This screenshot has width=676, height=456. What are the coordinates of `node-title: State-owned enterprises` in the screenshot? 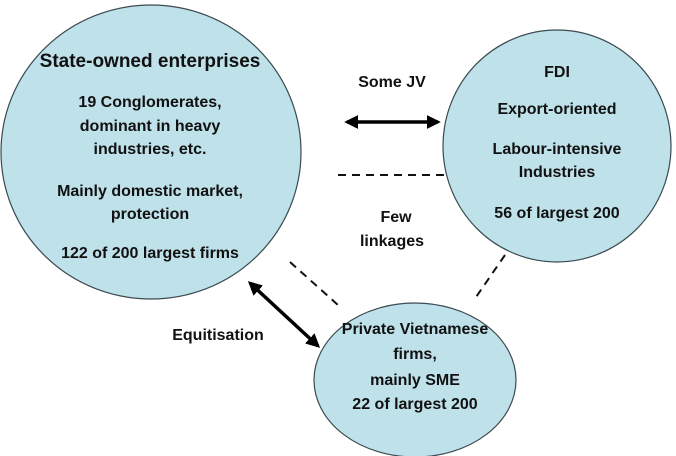 It's located at (150, 61).